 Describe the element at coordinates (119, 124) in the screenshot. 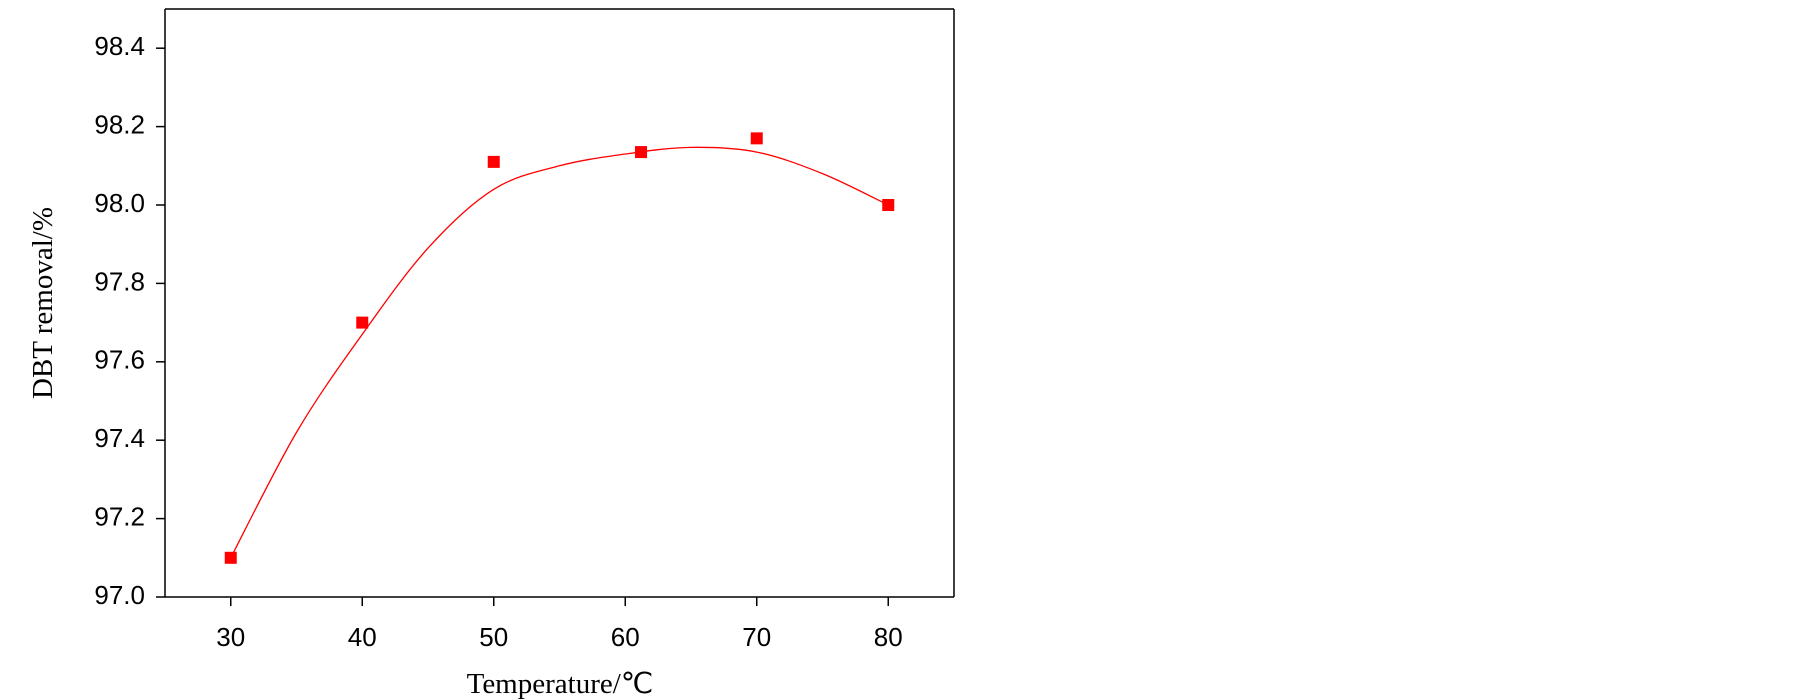

I see `y-tick-label: 98.2` at that location.